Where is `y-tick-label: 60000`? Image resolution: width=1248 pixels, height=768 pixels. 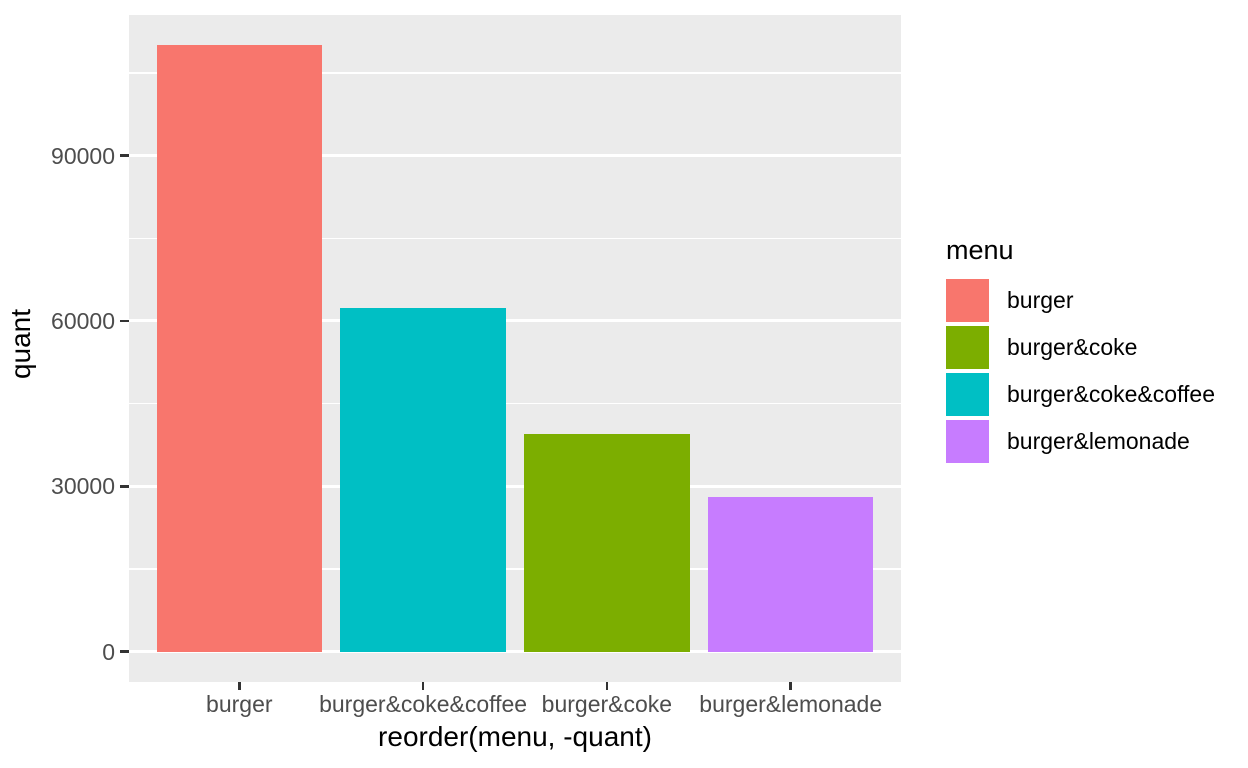 y-tick-label: 60000 is located at coordinates (83, 320).